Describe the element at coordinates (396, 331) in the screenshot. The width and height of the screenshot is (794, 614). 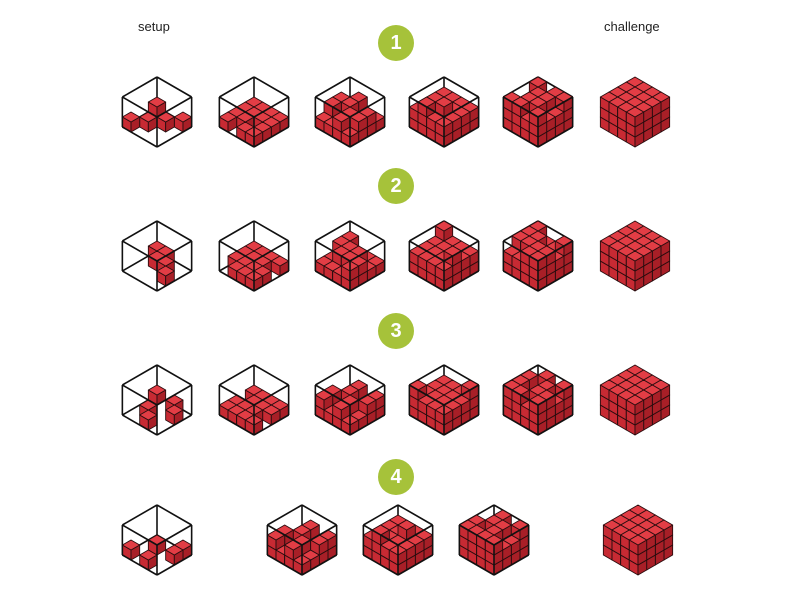
I see `step-number-badge: 3` at that location.